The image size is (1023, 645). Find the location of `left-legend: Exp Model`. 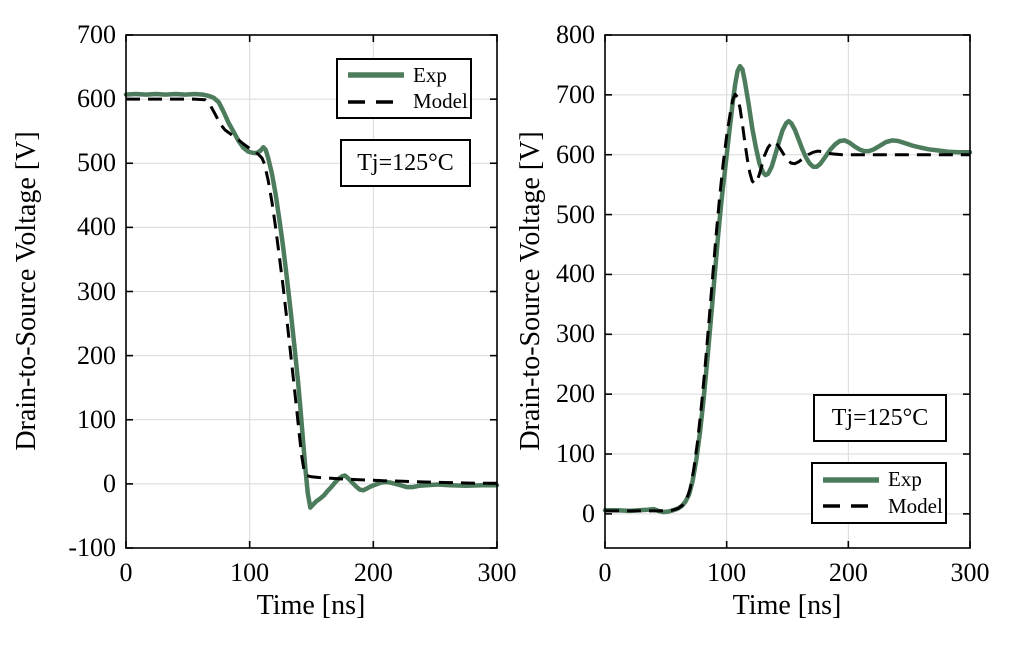

left-legend: Exp Model is located at coordinates (404, 88).